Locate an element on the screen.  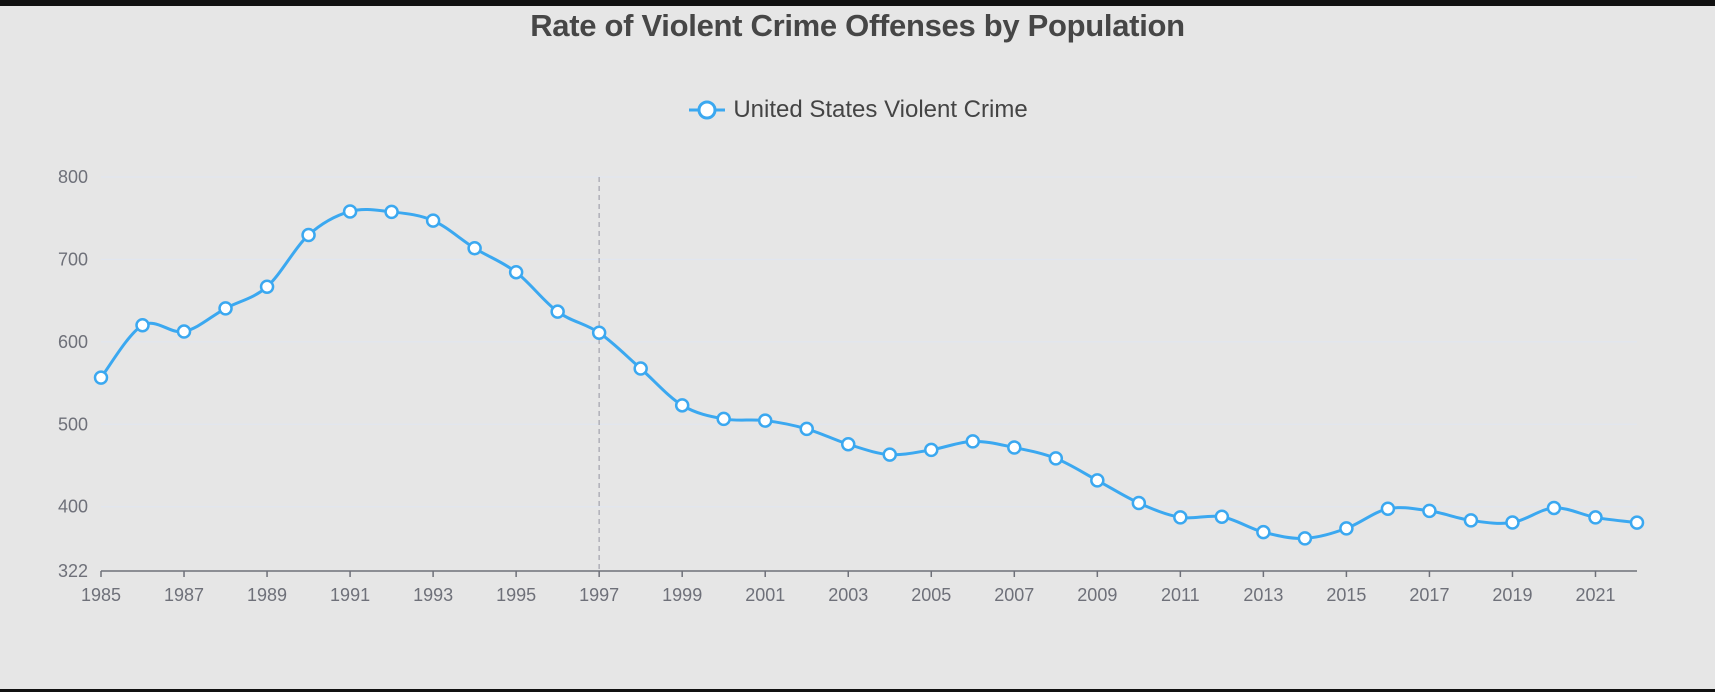
x-tick-label: 1995 is located at coordinates (516, 595).